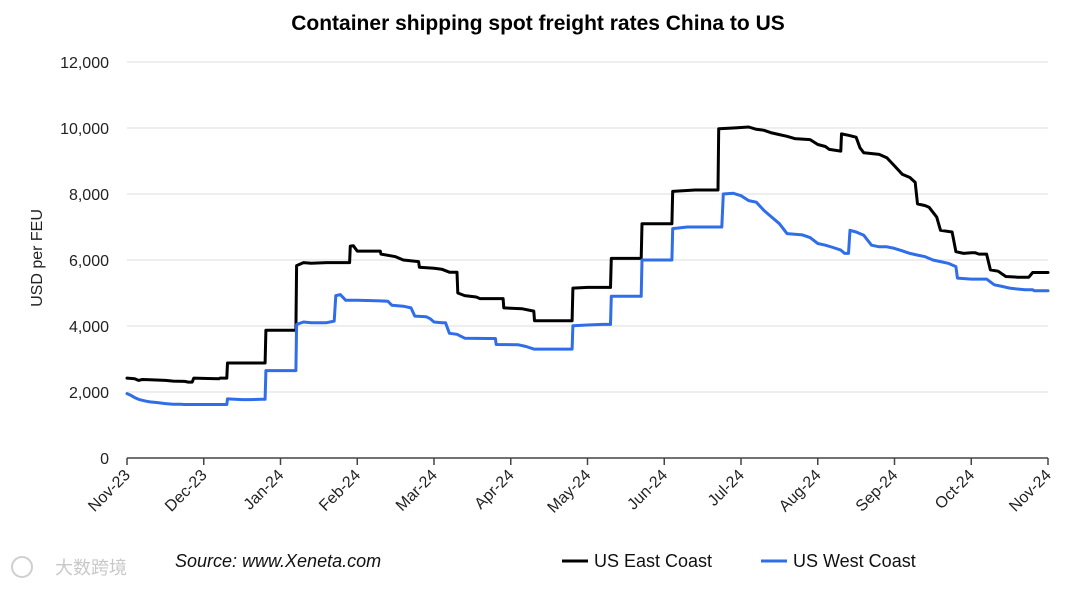  I want to click on legend-label-us-east-coast: US East Coast, so click(653, 561).